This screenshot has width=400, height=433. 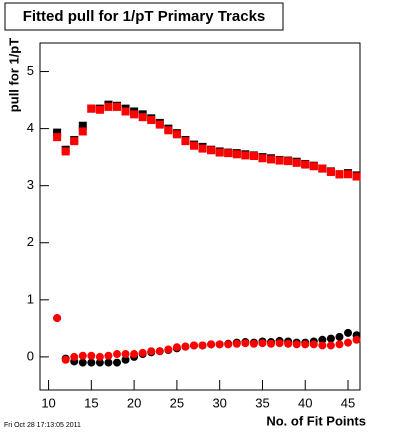 What do you see at coordinates (48, 402) in the screenshot?
I see `x-tick-label: 10` at bounding box center [48, 402].